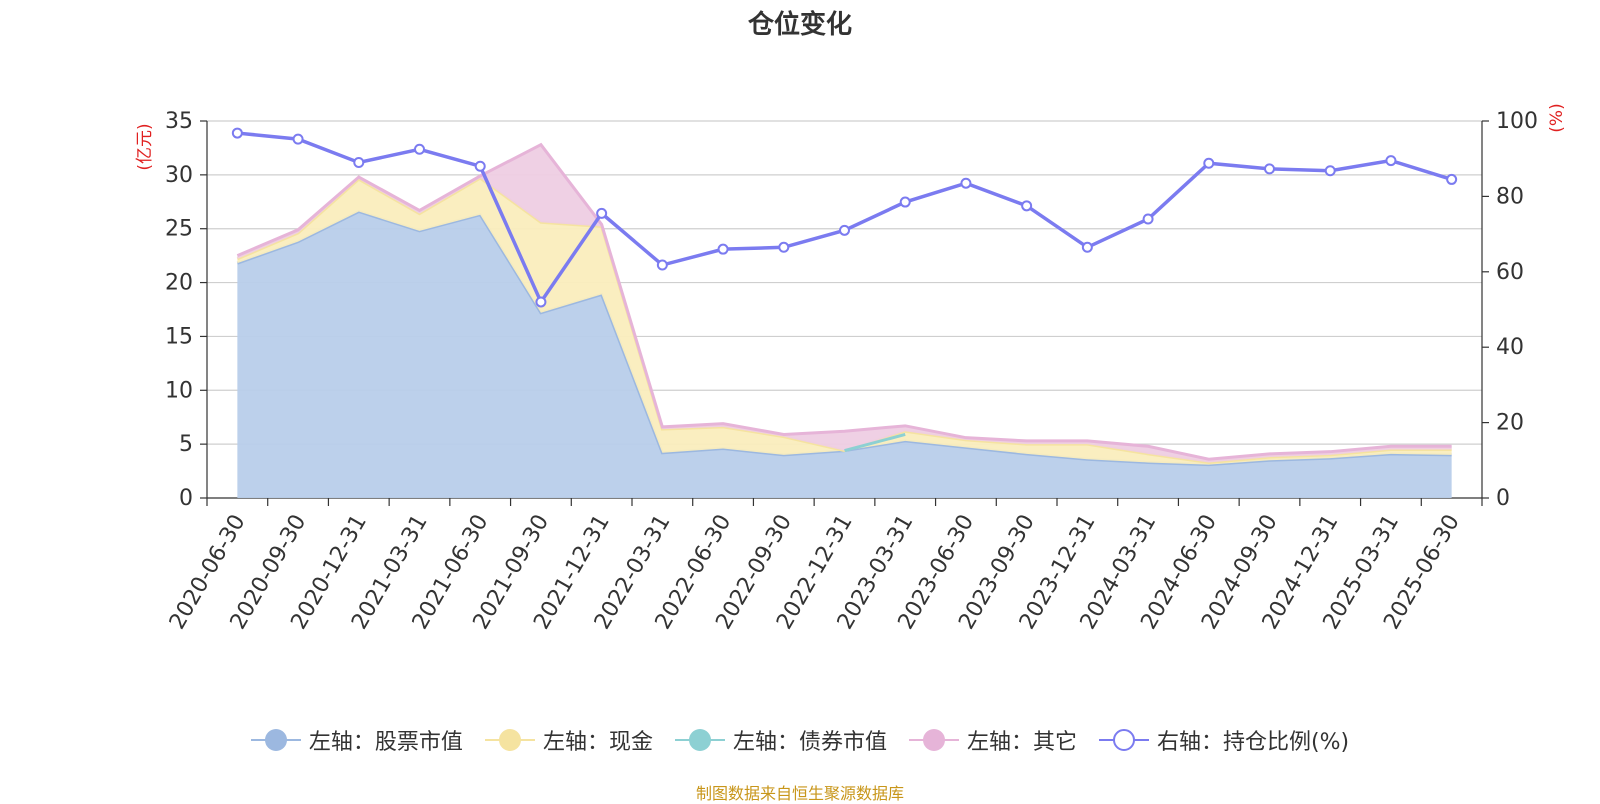 The image size is (1600, 804). What do you see at coordinates (179, 175) in the screenshot?
I see `left-tick-label: 30` at bounding box center [179, 175].